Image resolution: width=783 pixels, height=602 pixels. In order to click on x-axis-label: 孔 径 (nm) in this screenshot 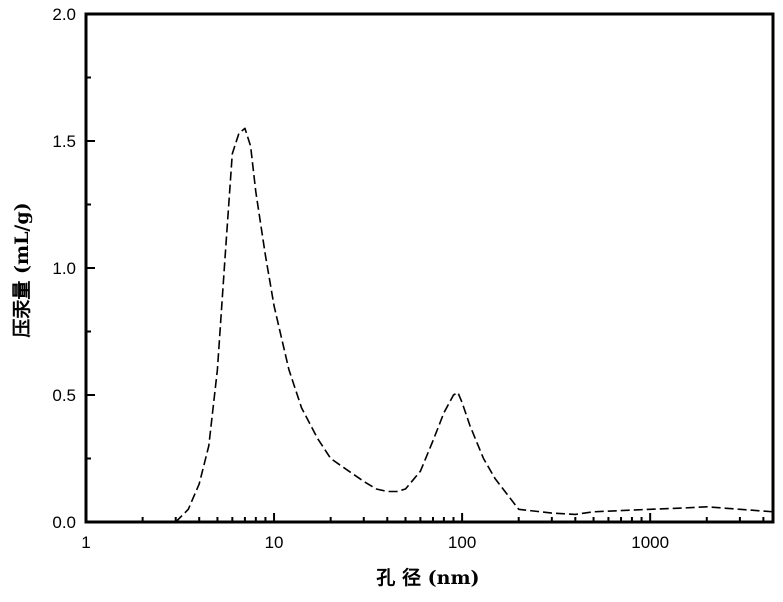, I will do `click(427, 578)`.